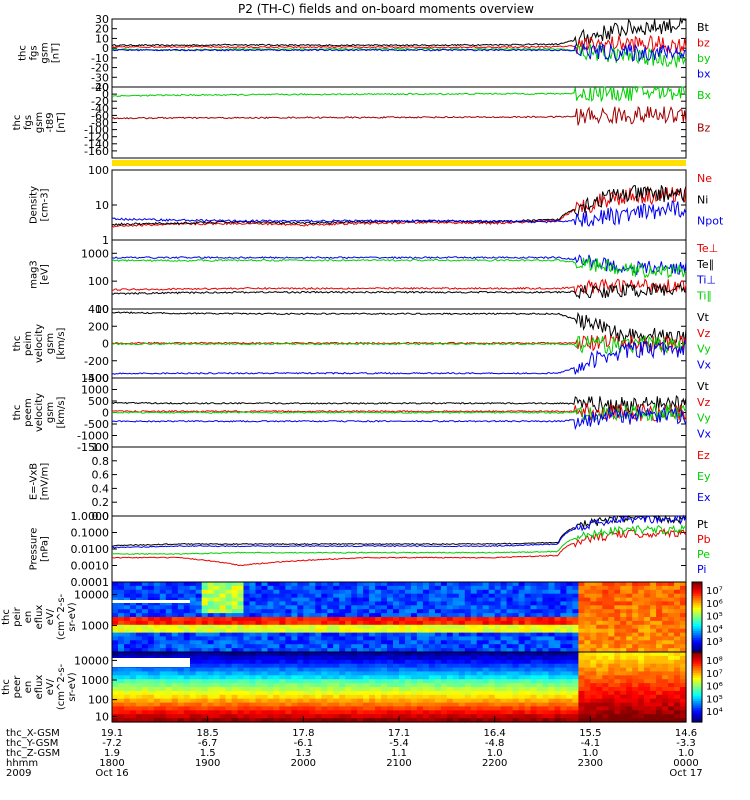 The image size is (750, 800). What do you see at coordinates (399, 753) in the screenshot?
I see `ephem-z-gsm-3: 1.1` at bounding box center [399, 753].